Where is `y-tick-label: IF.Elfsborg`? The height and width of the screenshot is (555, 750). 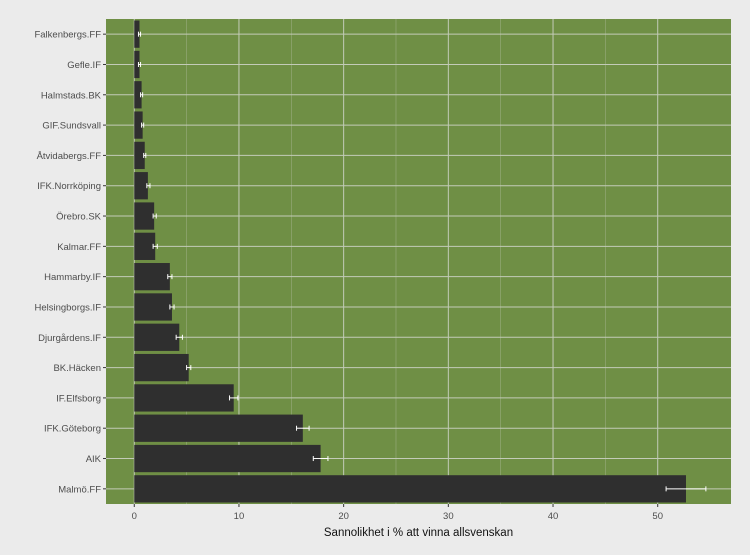
y-tick-label: IF.Elfsborg is located at coordinates (78, 398).